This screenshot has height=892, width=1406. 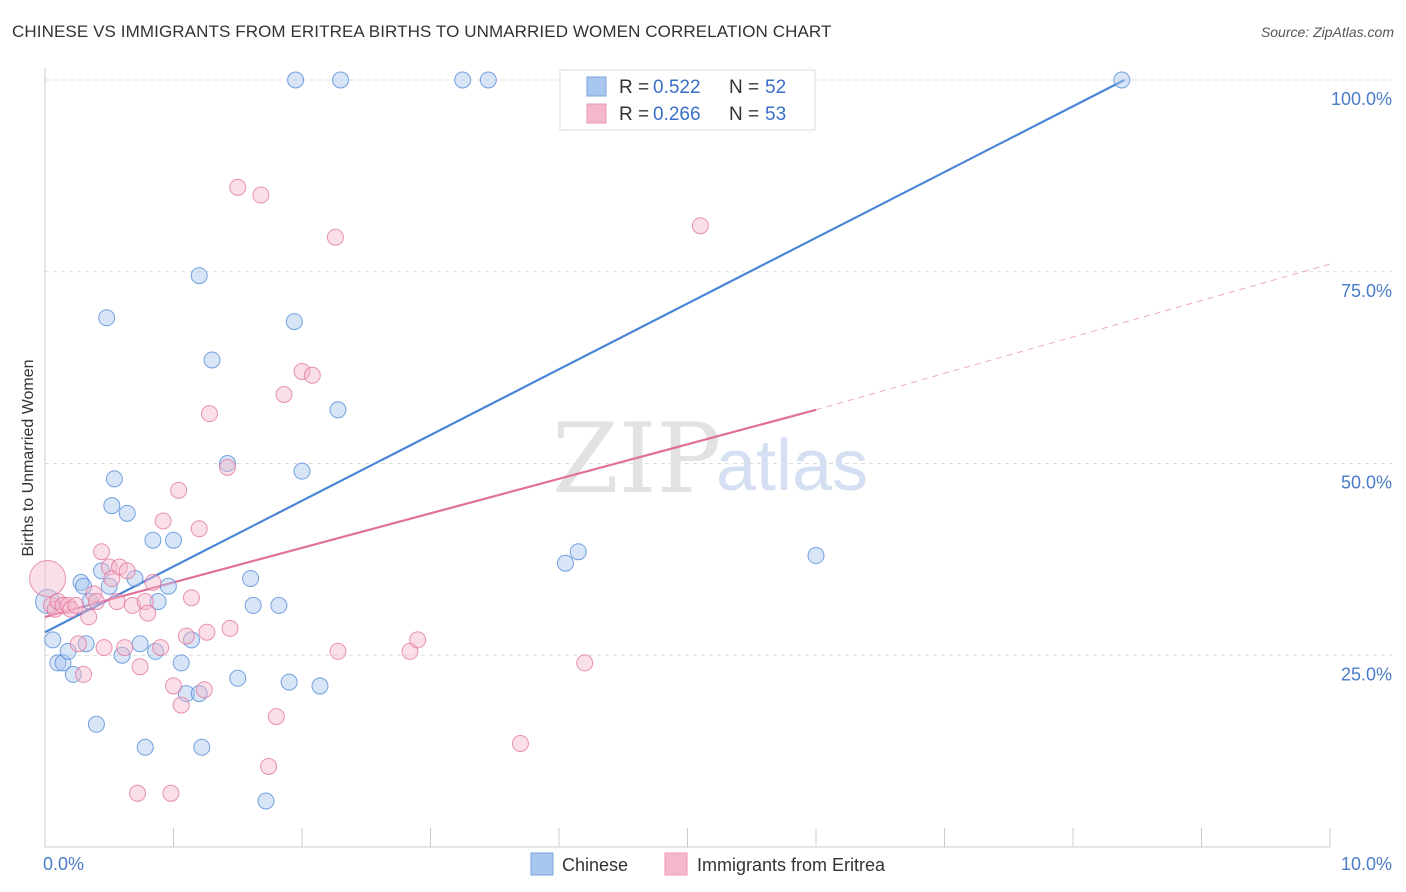 What do you see at coordinates (775, 114) in the screenshot?
I see `legend-n-value-eritrea: 53` at bounding box center [775, 114].